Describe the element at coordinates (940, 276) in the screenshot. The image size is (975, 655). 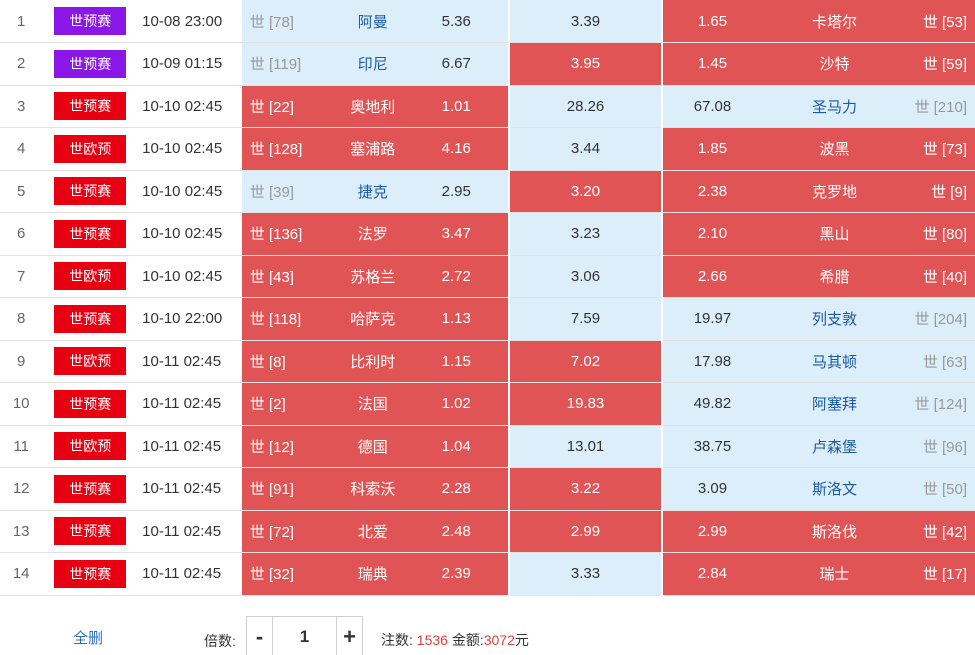
I see `away-rank: 世 [40]` at that location.